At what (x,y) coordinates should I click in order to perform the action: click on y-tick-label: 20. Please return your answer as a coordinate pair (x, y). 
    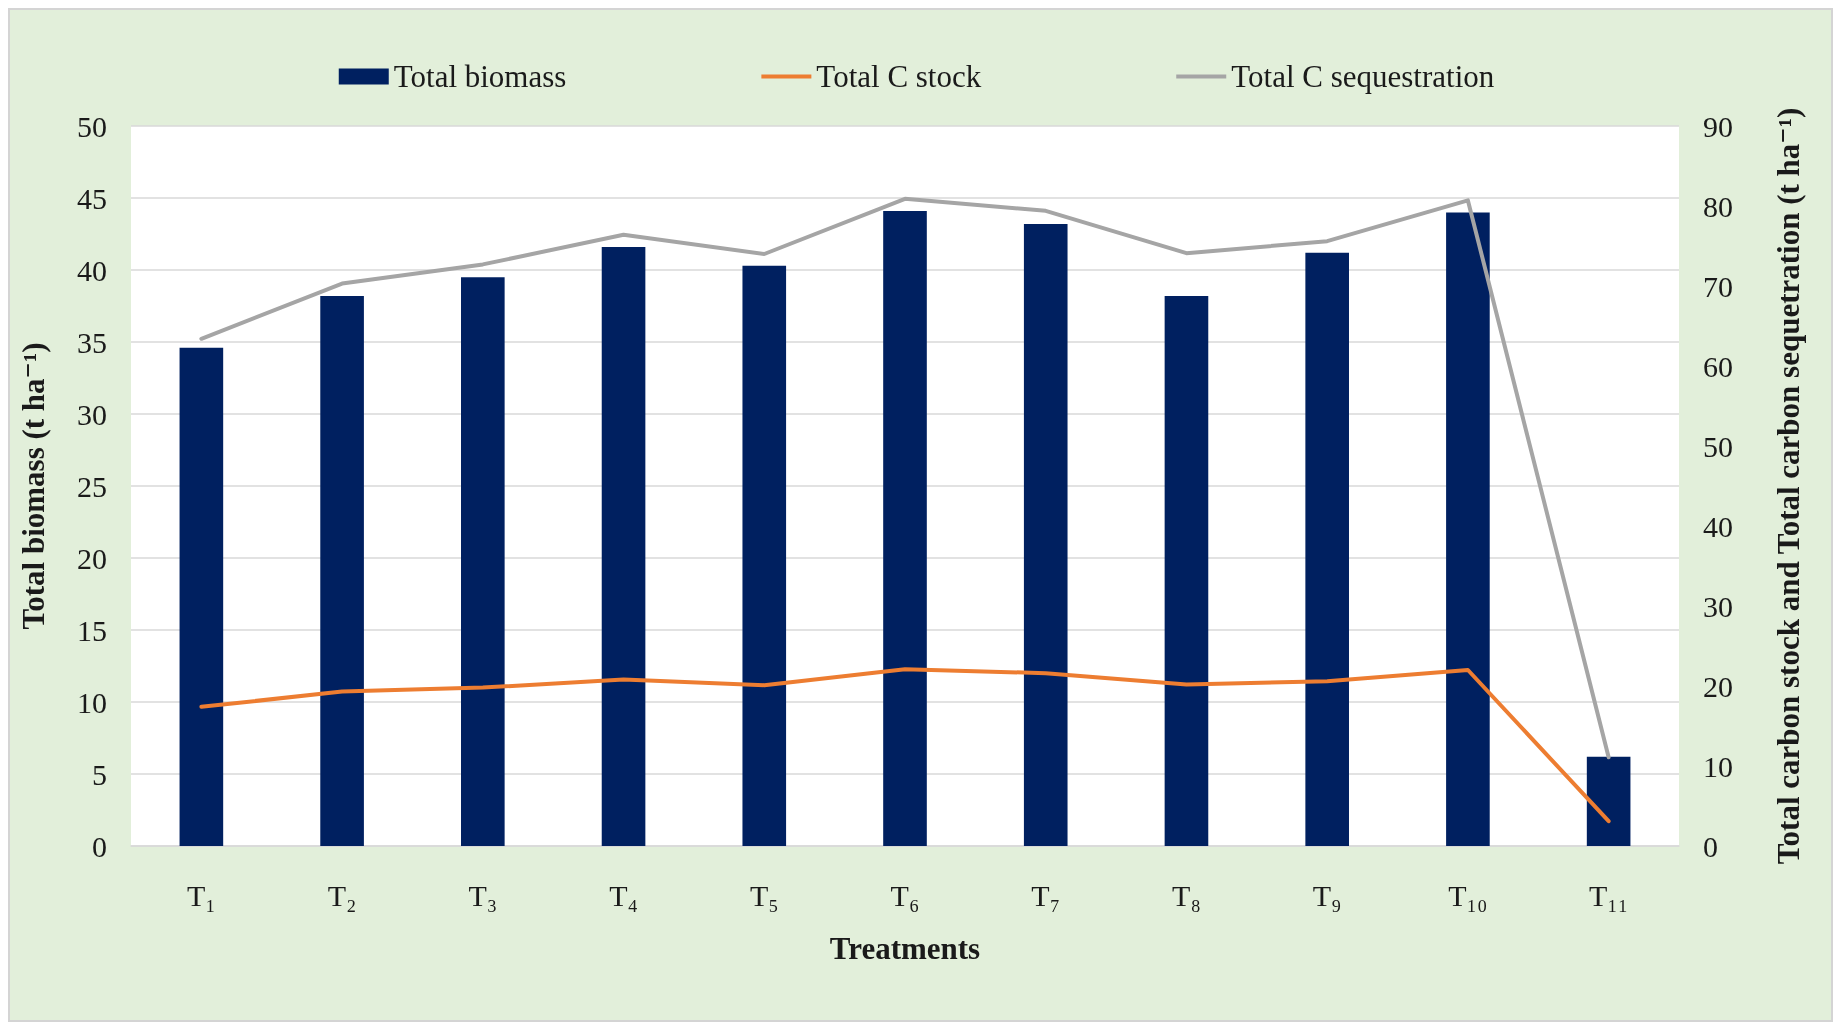
    Looking at the image, I should click on (92, 558).